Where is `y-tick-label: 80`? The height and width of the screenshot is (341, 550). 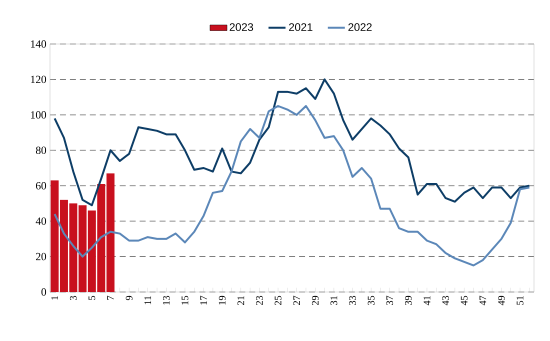 y-tick-label: 80 is located at coordinates (41, 150).